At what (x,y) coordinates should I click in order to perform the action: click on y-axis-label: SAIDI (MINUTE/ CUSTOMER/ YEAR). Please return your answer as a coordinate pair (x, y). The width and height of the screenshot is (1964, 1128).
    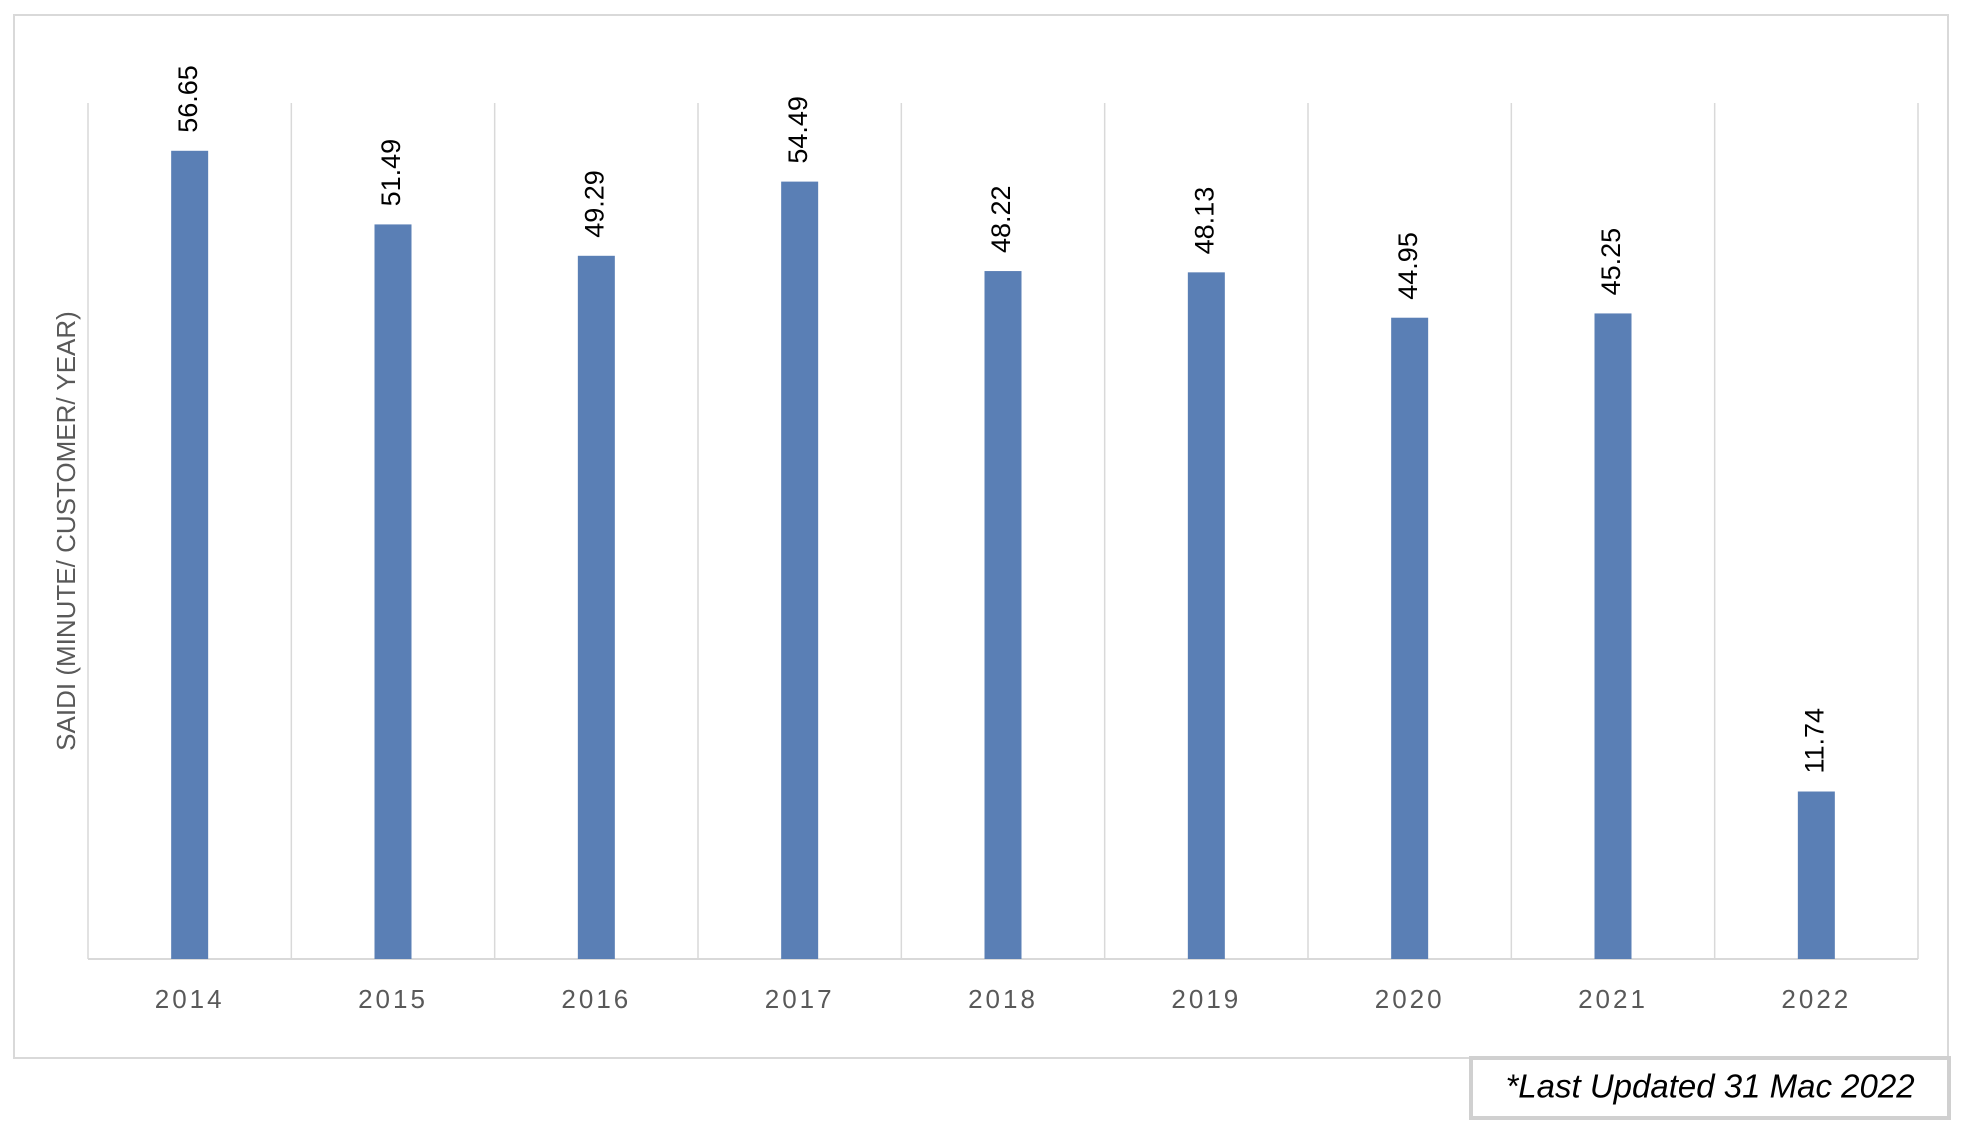
    Looking at the image, I should click on (66, 531).